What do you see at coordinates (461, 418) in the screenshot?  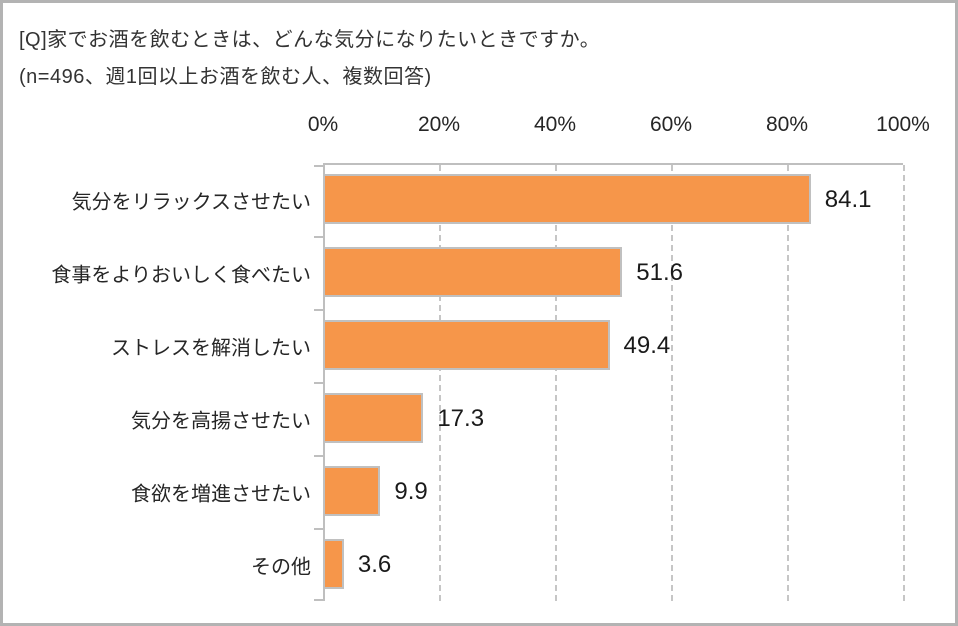 I see `value-label: 17.3` at bounding box center [461, 418].